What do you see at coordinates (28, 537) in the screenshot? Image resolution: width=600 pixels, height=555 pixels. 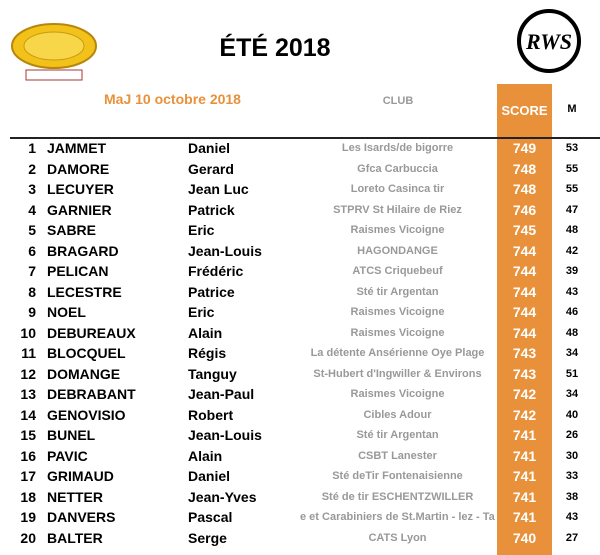 I see `rank: 20` at bounding box center [28, 537].